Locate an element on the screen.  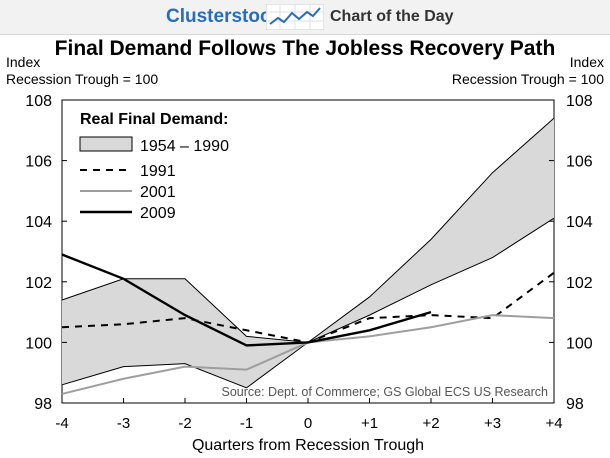
legend-label: 2009 is located at coordinates (158, 213).